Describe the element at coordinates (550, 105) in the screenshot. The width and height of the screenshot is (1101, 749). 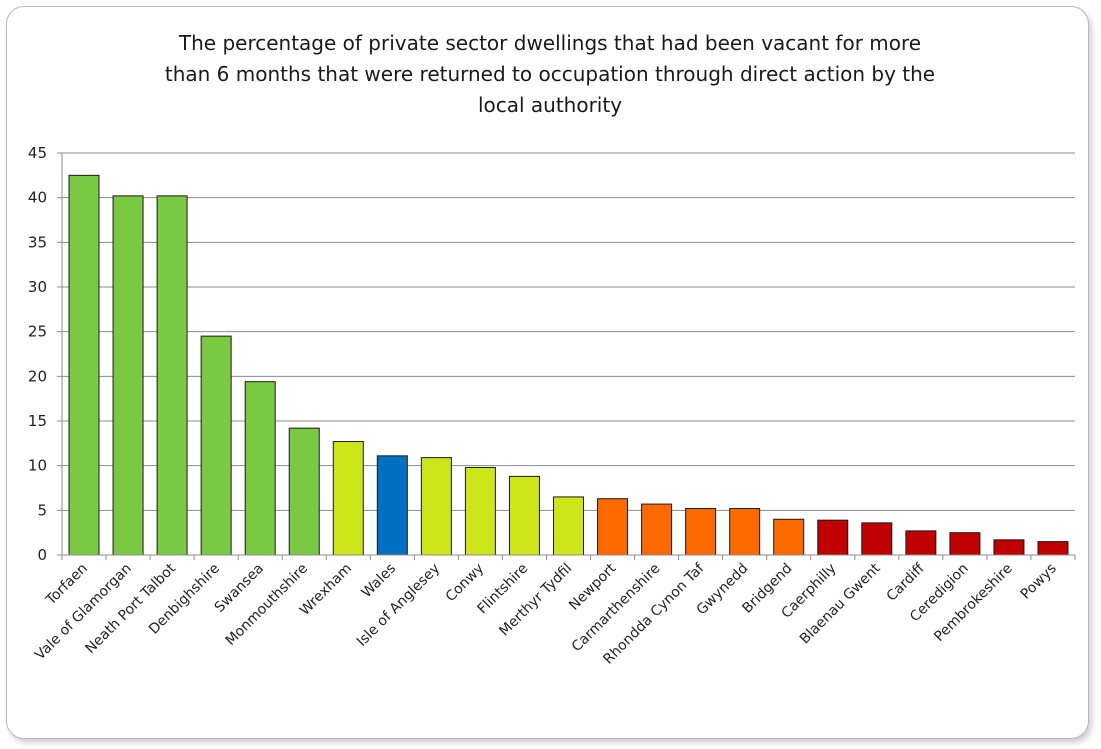
I see `chart-title-line-3: local authority` at that location.